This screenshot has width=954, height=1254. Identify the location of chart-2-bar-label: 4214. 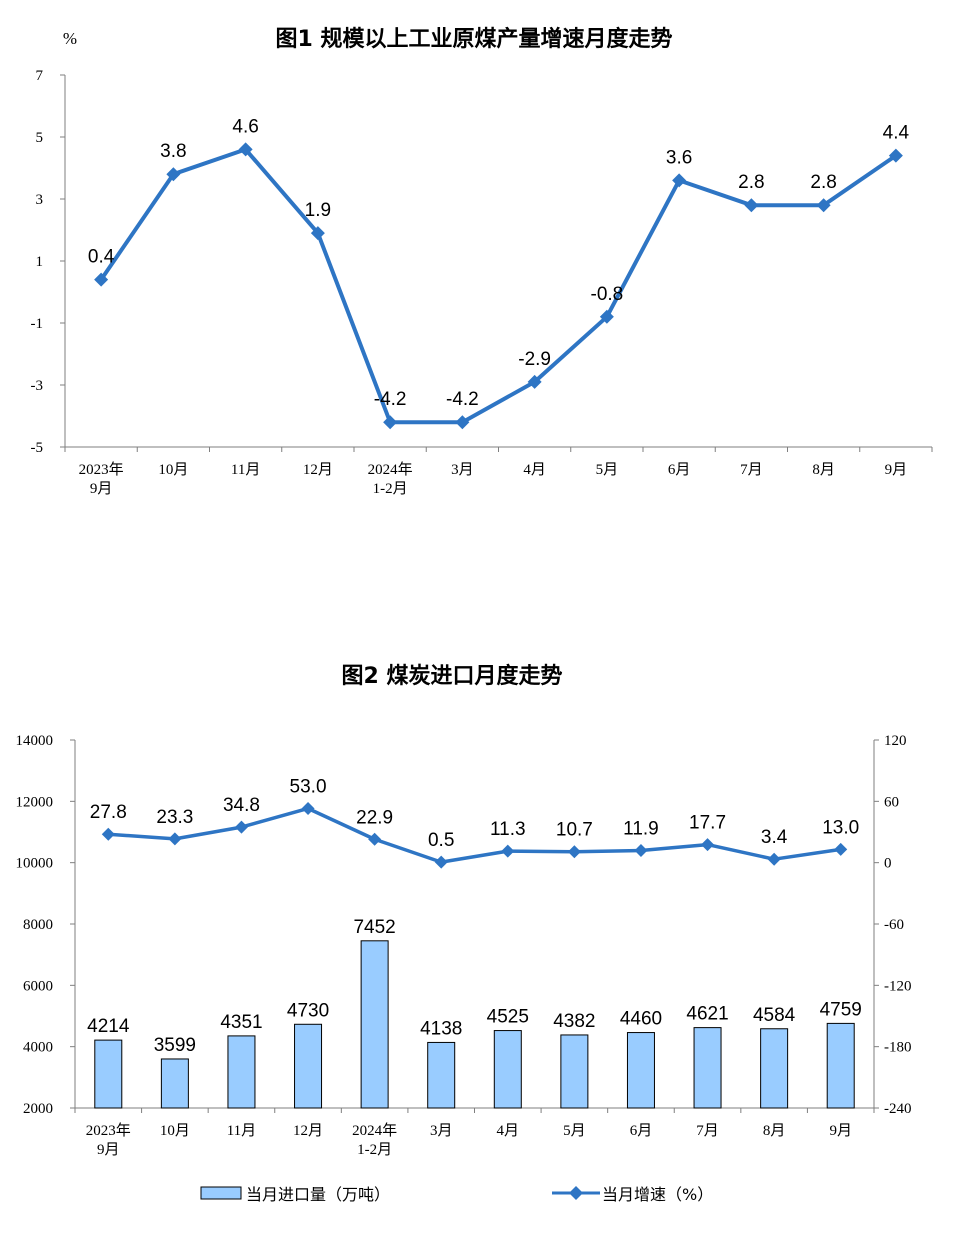
(108, 1026).